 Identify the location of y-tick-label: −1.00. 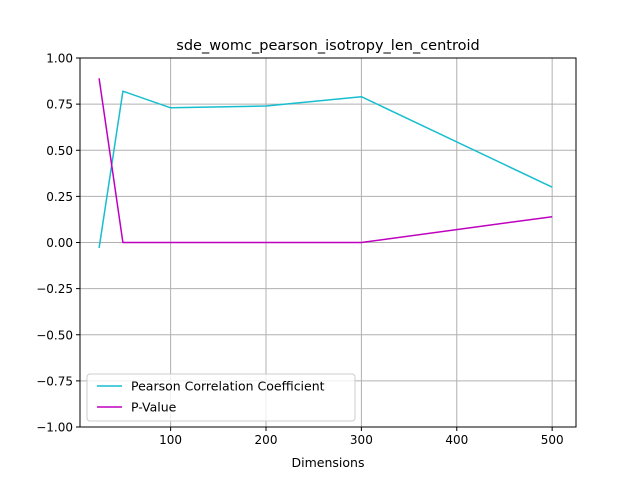
(54, 428).